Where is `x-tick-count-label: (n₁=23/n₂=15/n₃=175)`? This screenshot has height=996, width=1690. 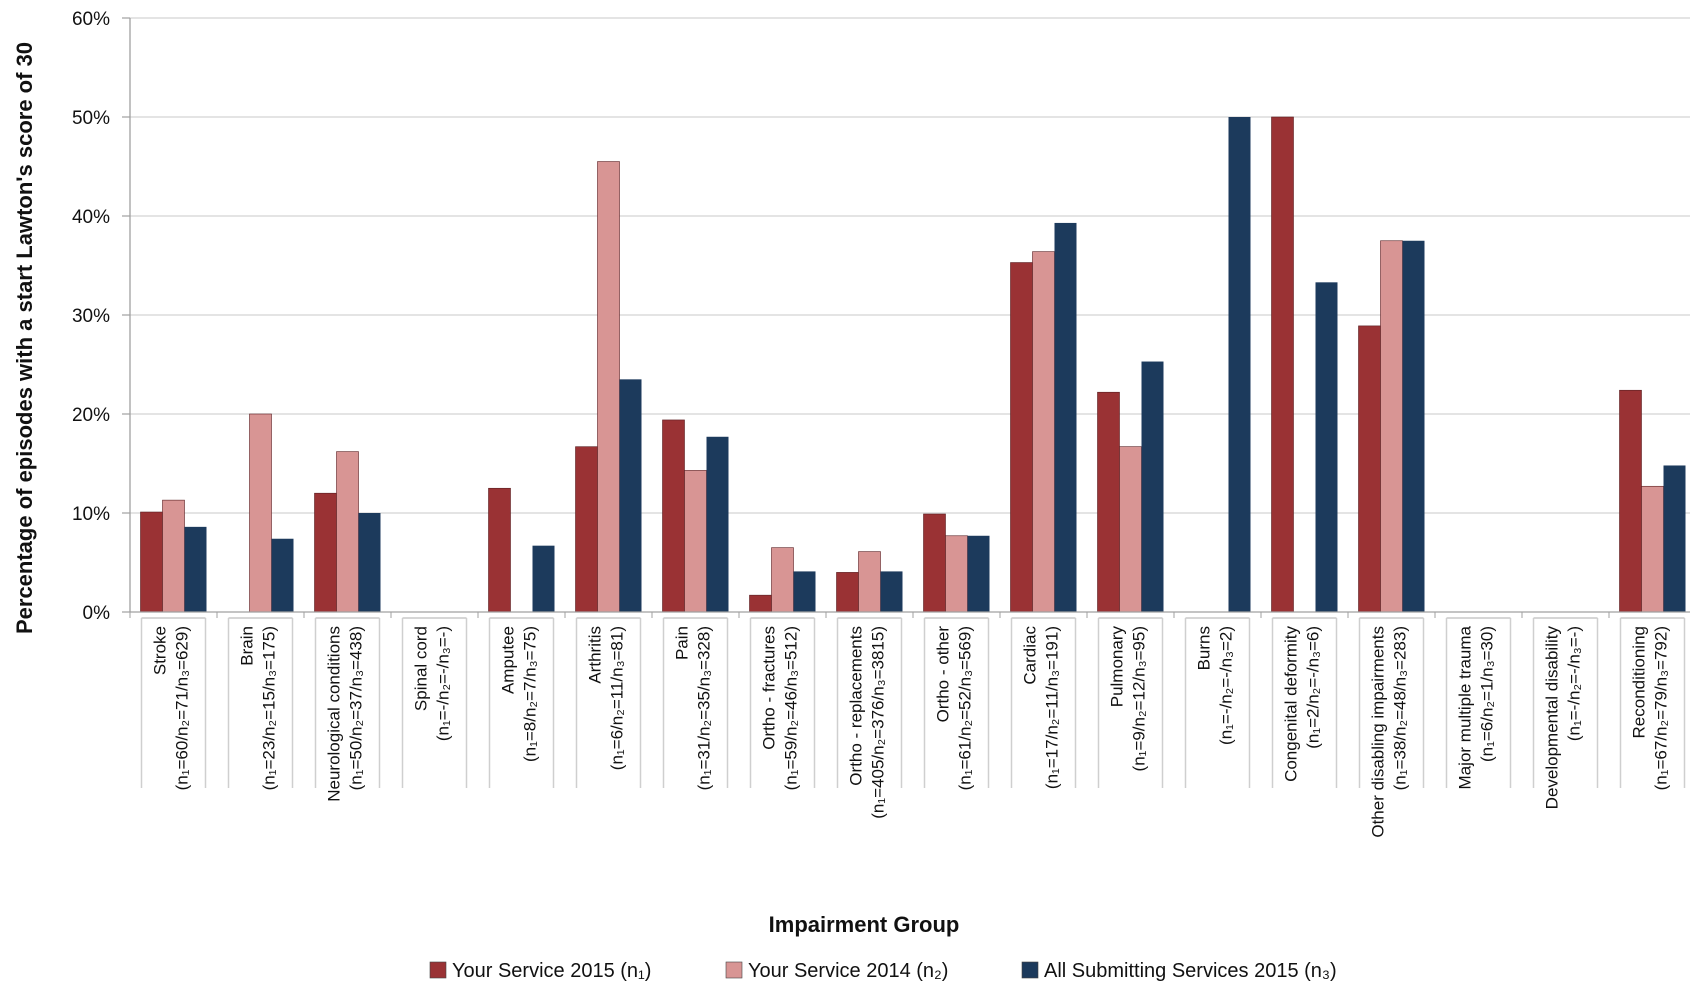
x-tick-count-label: (n₁=23/n₂=15/n₃=175) is located at coordinates (269, 708).